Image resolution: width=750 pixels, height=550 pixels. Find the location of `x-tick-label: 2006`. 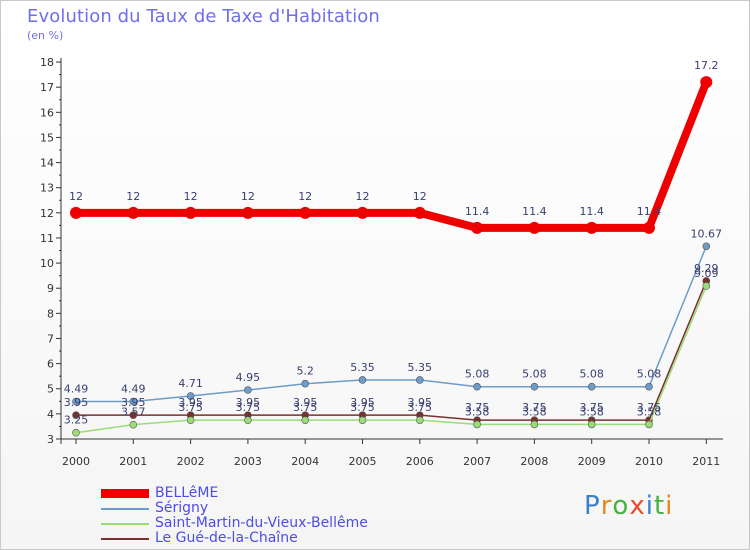

x-tick-label: 2006 is located at coordinates (420, 461).